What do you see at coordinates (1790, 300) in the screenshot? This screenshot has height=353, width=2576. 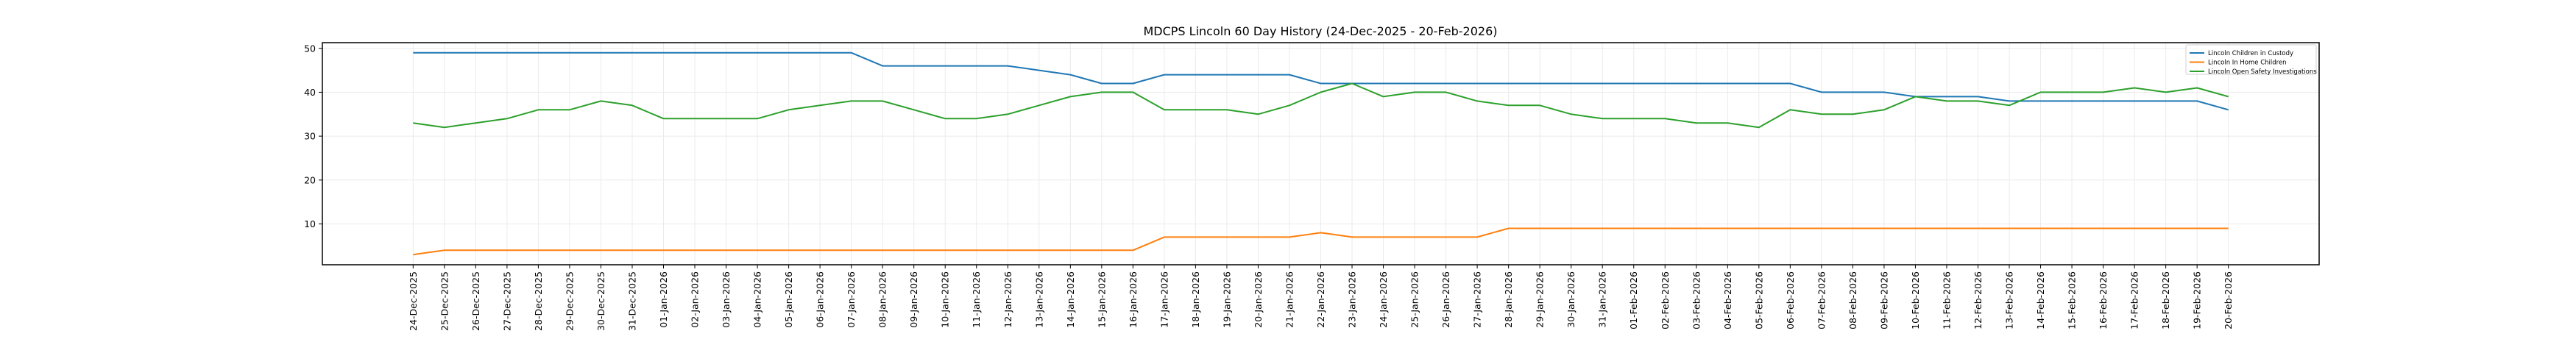 I see `x-tick-label: 06-Feb-2026` at bounding box center [1790, 300].